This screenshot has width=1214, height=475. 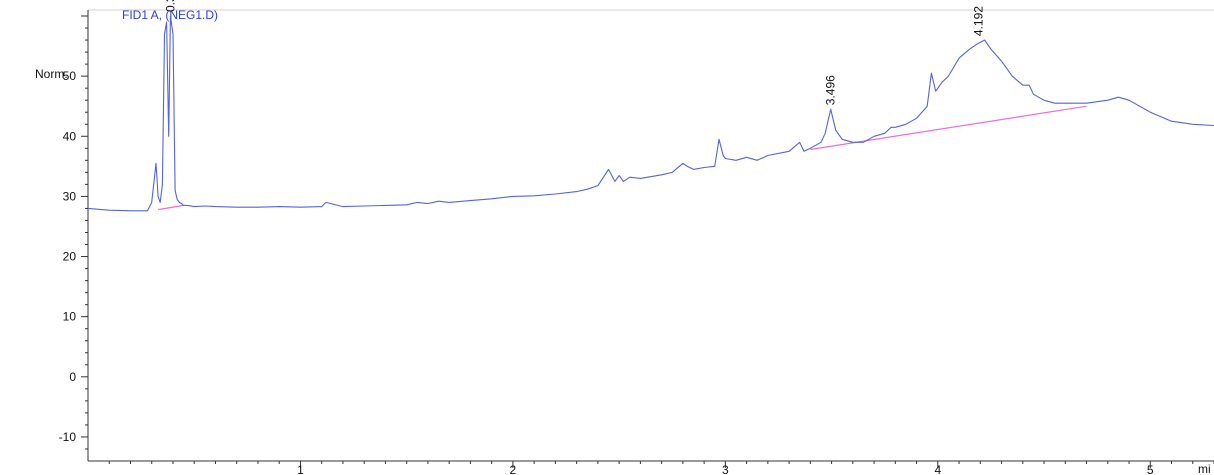 What do you see at coordinates (51, 74) in the screenshot?
I see `y-axis-label: Norm.` at bounding box center [51, 74].